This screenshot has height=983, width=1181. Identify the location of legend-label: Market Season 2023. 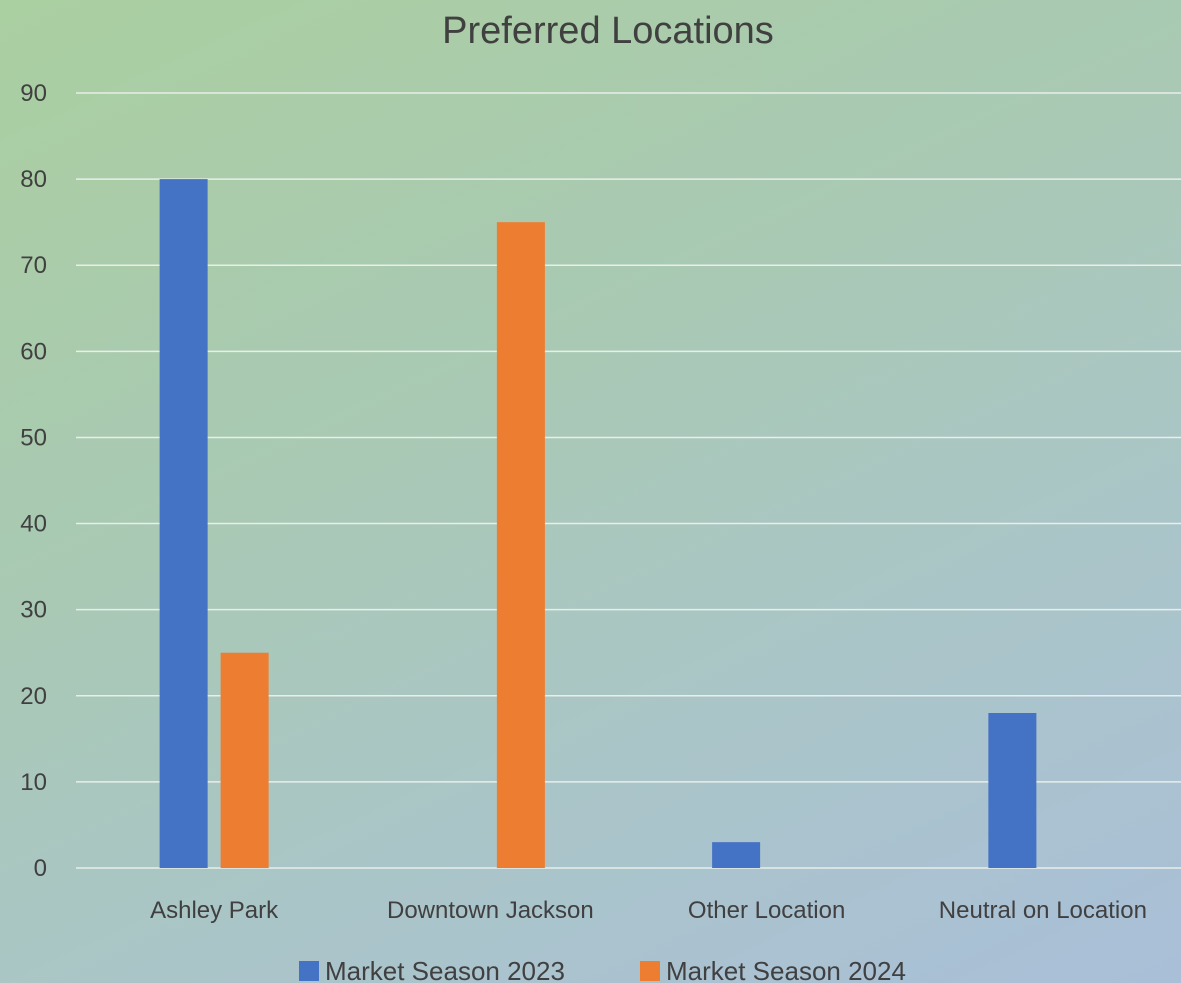
(445, 969).